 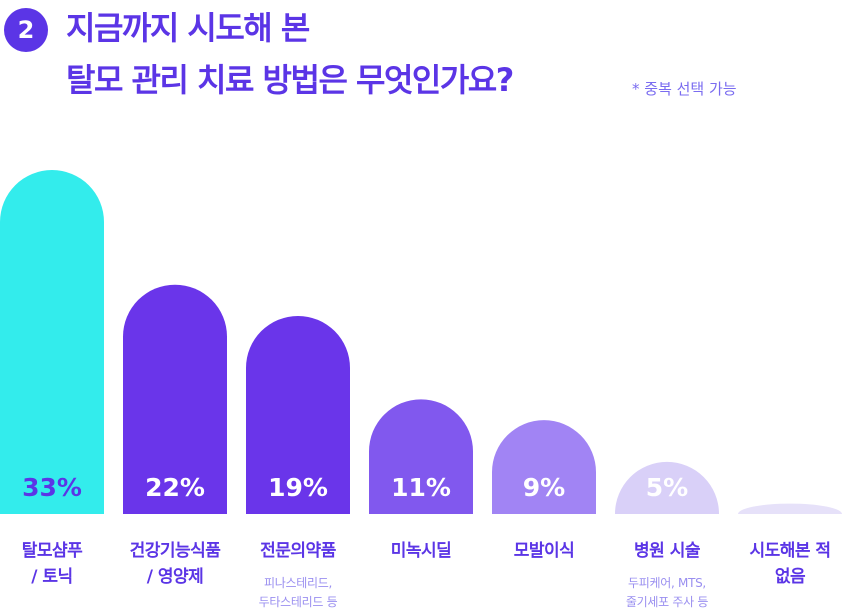 What do you see at coordinates (290, 80) in the screenshot?
I see `title-line-2: 탈모 관리 치료 방법은 무엇인가요?` at bounding box center [290, 80].